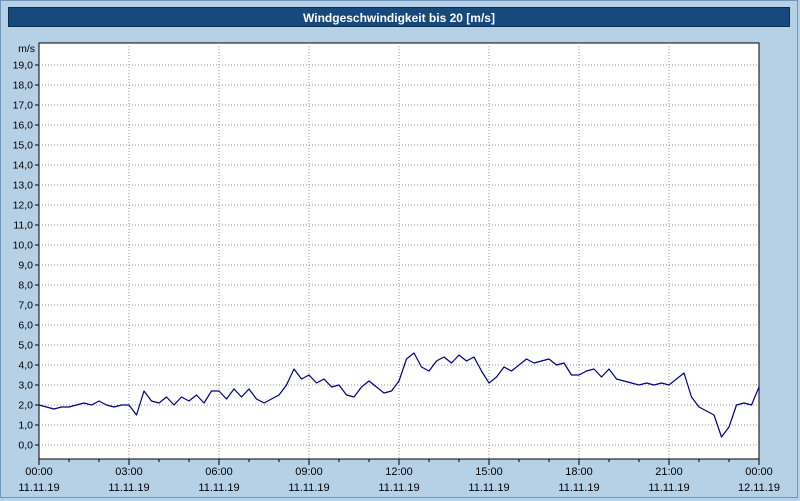 This screenshot has width=800, height=501. I want to click on y-tick-label: 3,0, so click(25, 386).